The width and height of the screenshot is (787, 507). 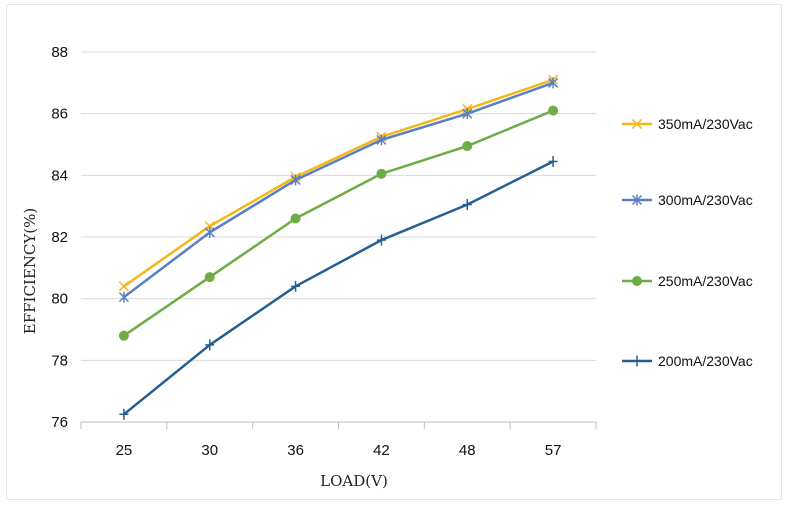 I want to click on x-tick-label: 25, so click(x=124, y=450).